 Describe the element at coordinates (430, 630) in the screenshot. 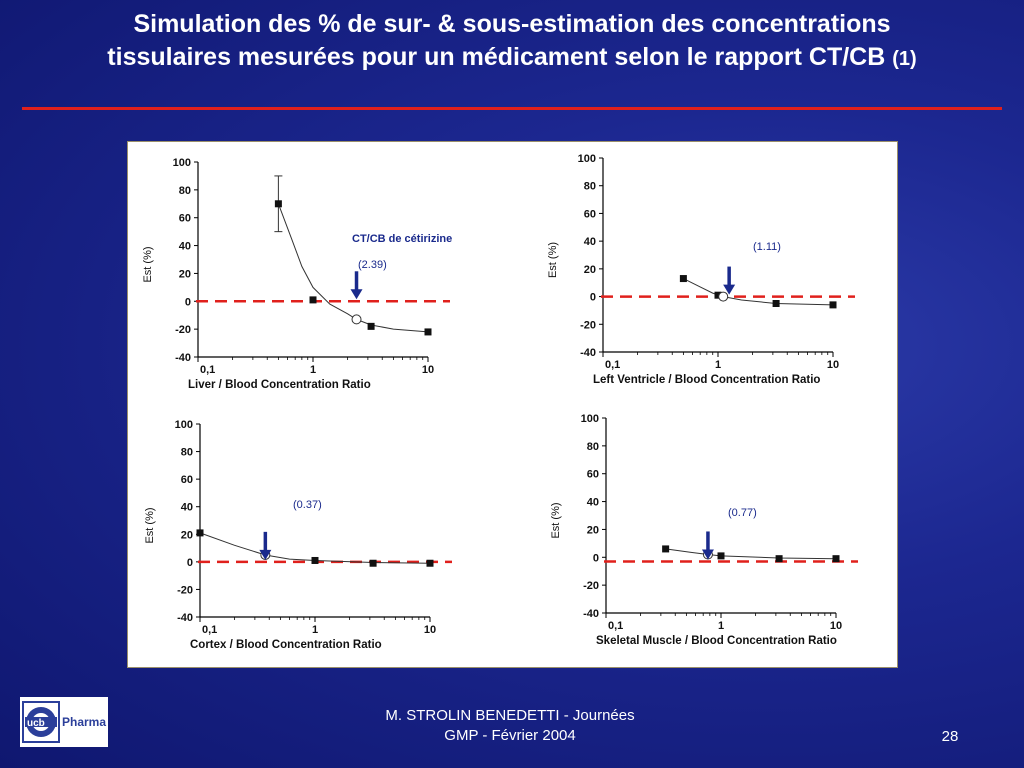

I see `chart-cortex-x-tick-label: 10` at that location.